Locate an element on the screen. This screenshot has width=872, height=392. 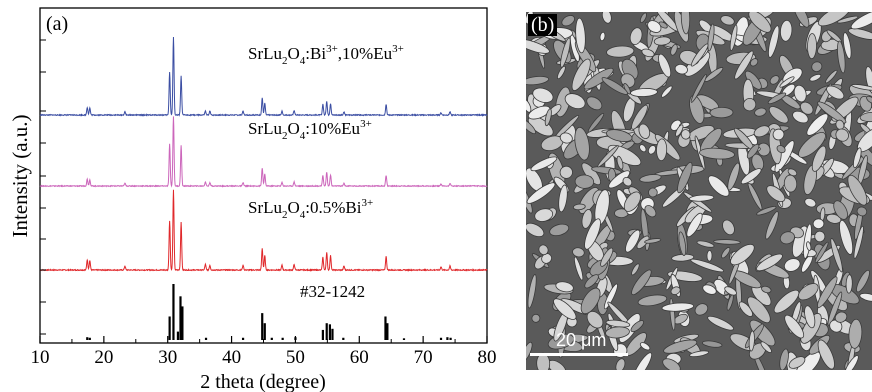
x-axis-label: 2 theta (degree) is located at coordinates (262, 381).